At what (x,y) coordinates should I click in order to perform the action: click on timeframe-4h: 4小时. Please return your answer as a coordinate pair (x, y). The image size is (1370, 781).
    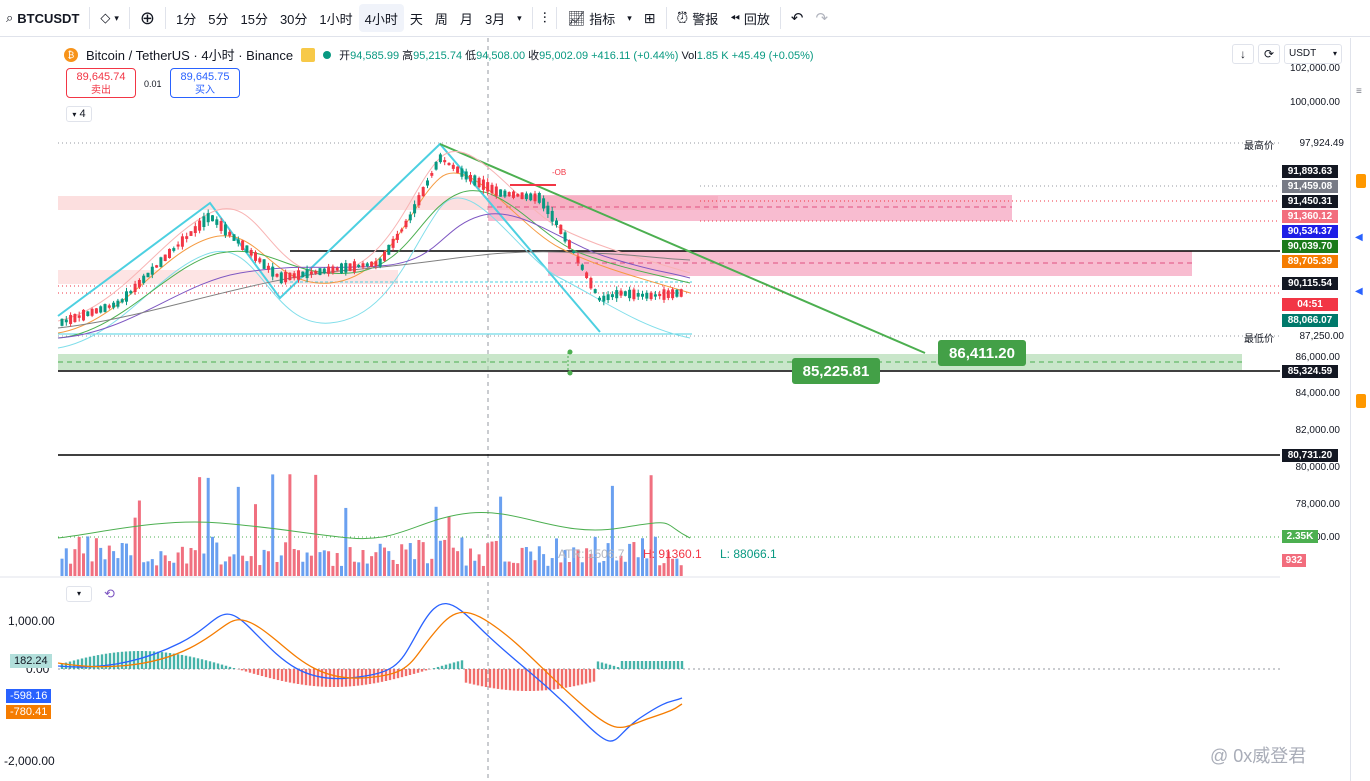
    Looking at the image, I should click on (381, 18).